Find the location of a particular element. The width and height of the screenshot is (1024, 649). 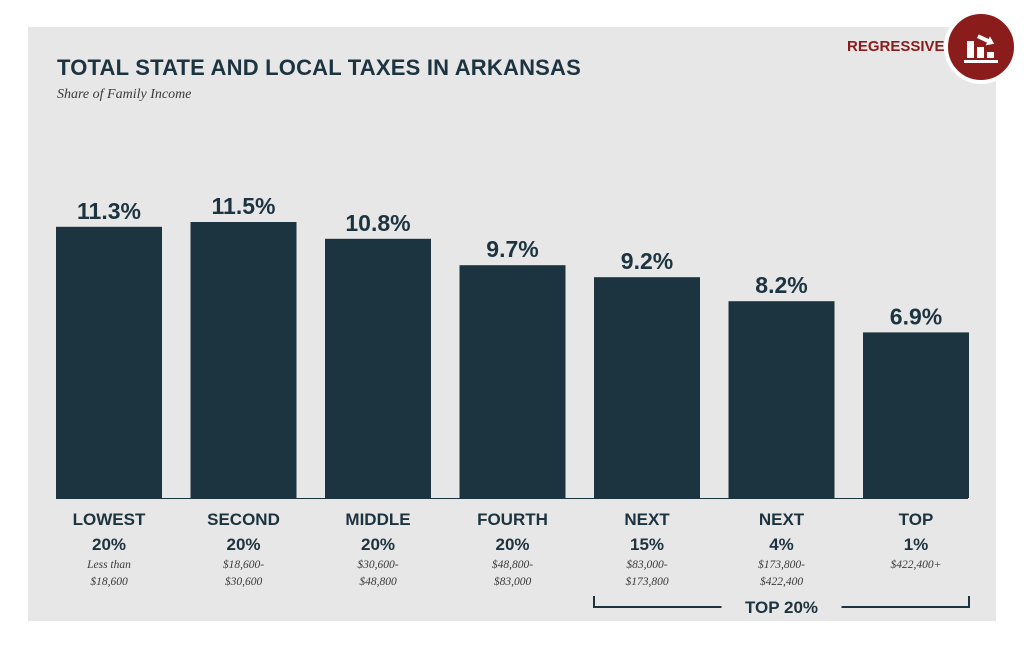

category-label: FOURTH is located at coordinates (512, 519).